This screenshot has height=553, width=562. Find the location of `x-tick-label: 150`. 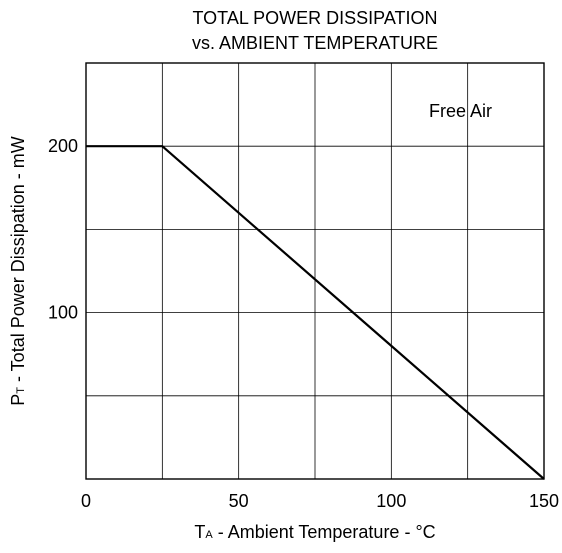

x-tick-label: 150 is located at coordinates (544, 501).